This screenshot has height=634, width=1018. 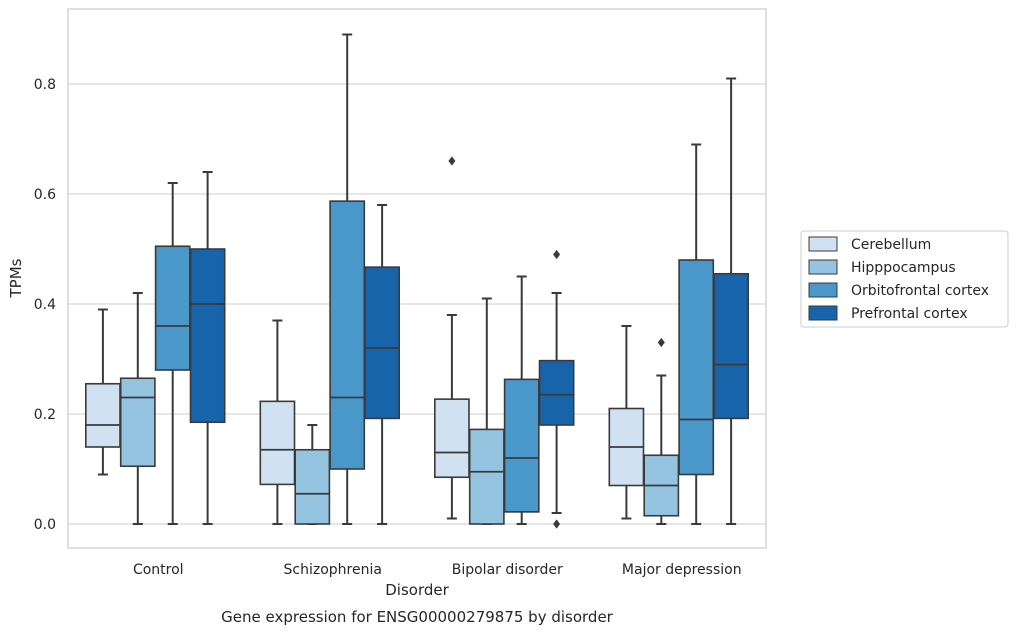 What do you see at coordinates (45, 415) in the screenshot?
I see `y-tick-label: 0.2` at bounding box center [45, 415].